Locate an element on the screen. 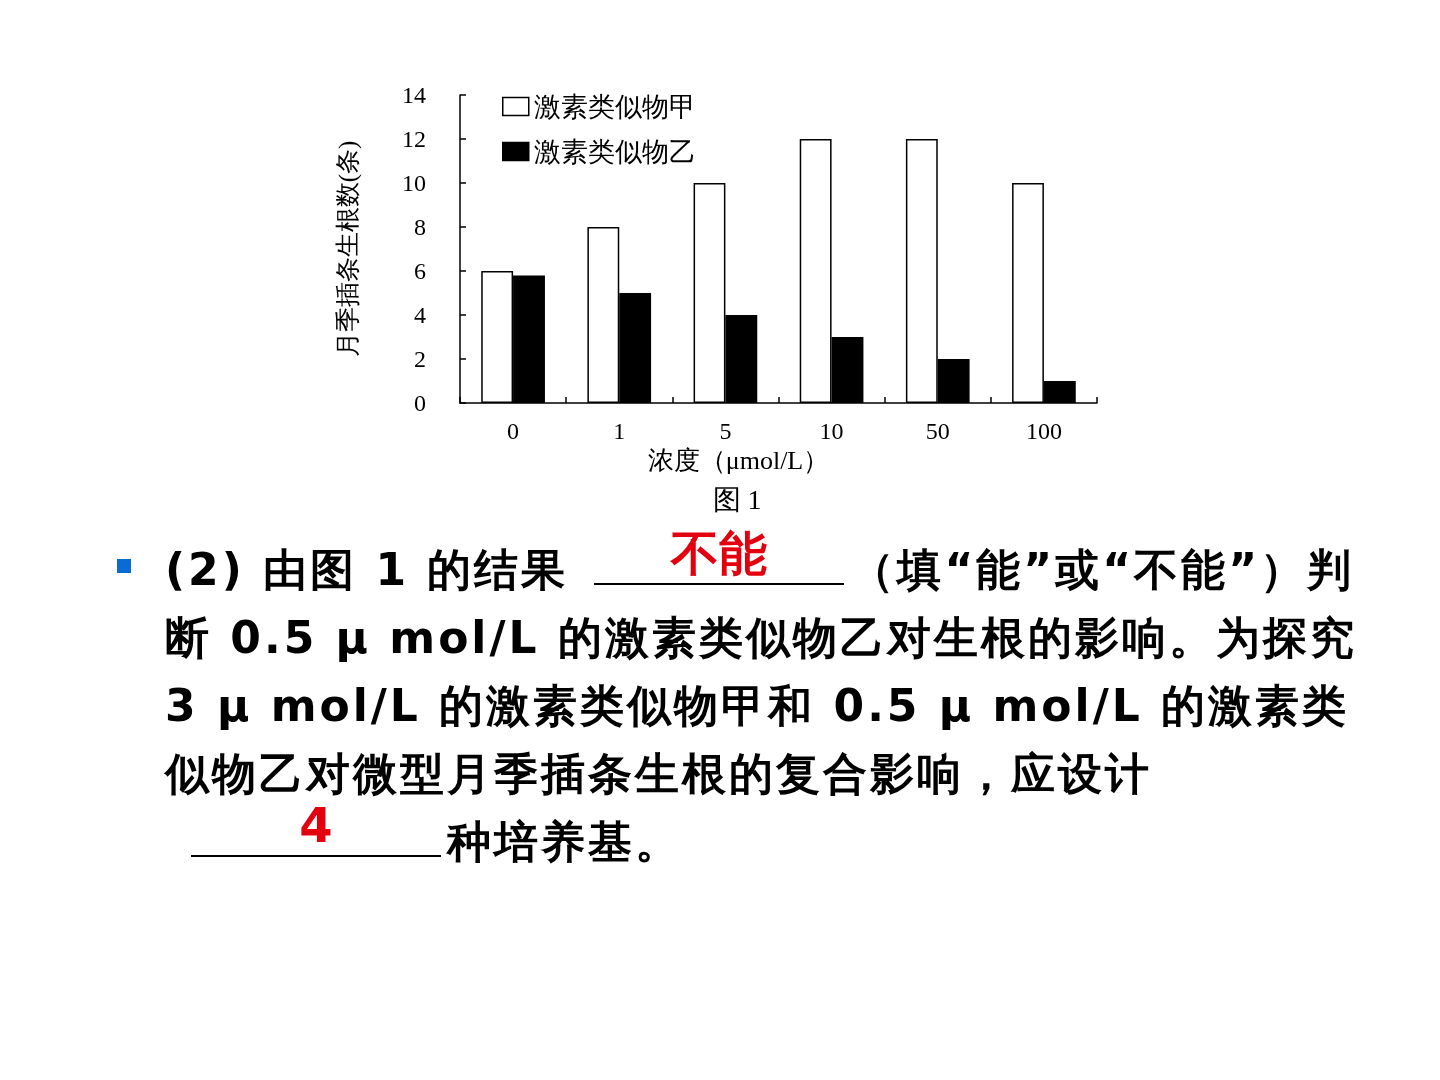 The image size is (1440, 1080). legend-label: 激素类似物甲 is located at coordinates (614, 106).